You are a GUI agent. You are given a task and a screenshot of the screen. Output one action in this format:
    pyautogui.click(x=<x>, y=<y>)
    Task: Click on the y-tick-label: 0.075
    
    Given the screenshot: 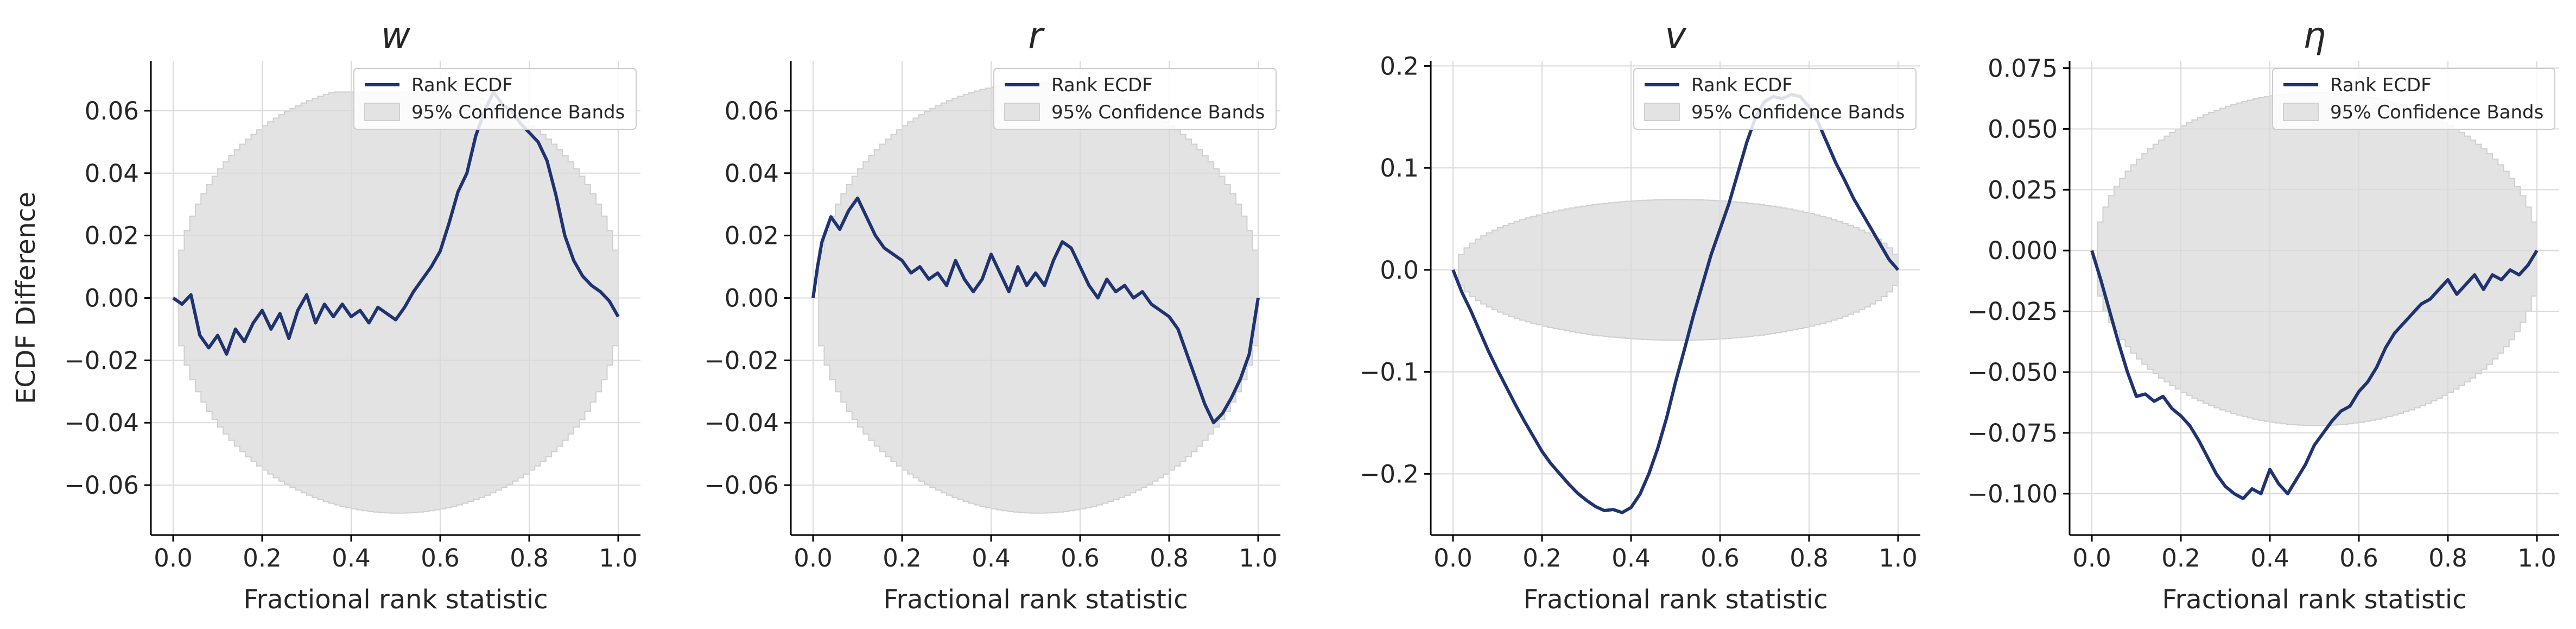 What is the action you would take?
    pyautogui.click(x=2023, y=68)
    